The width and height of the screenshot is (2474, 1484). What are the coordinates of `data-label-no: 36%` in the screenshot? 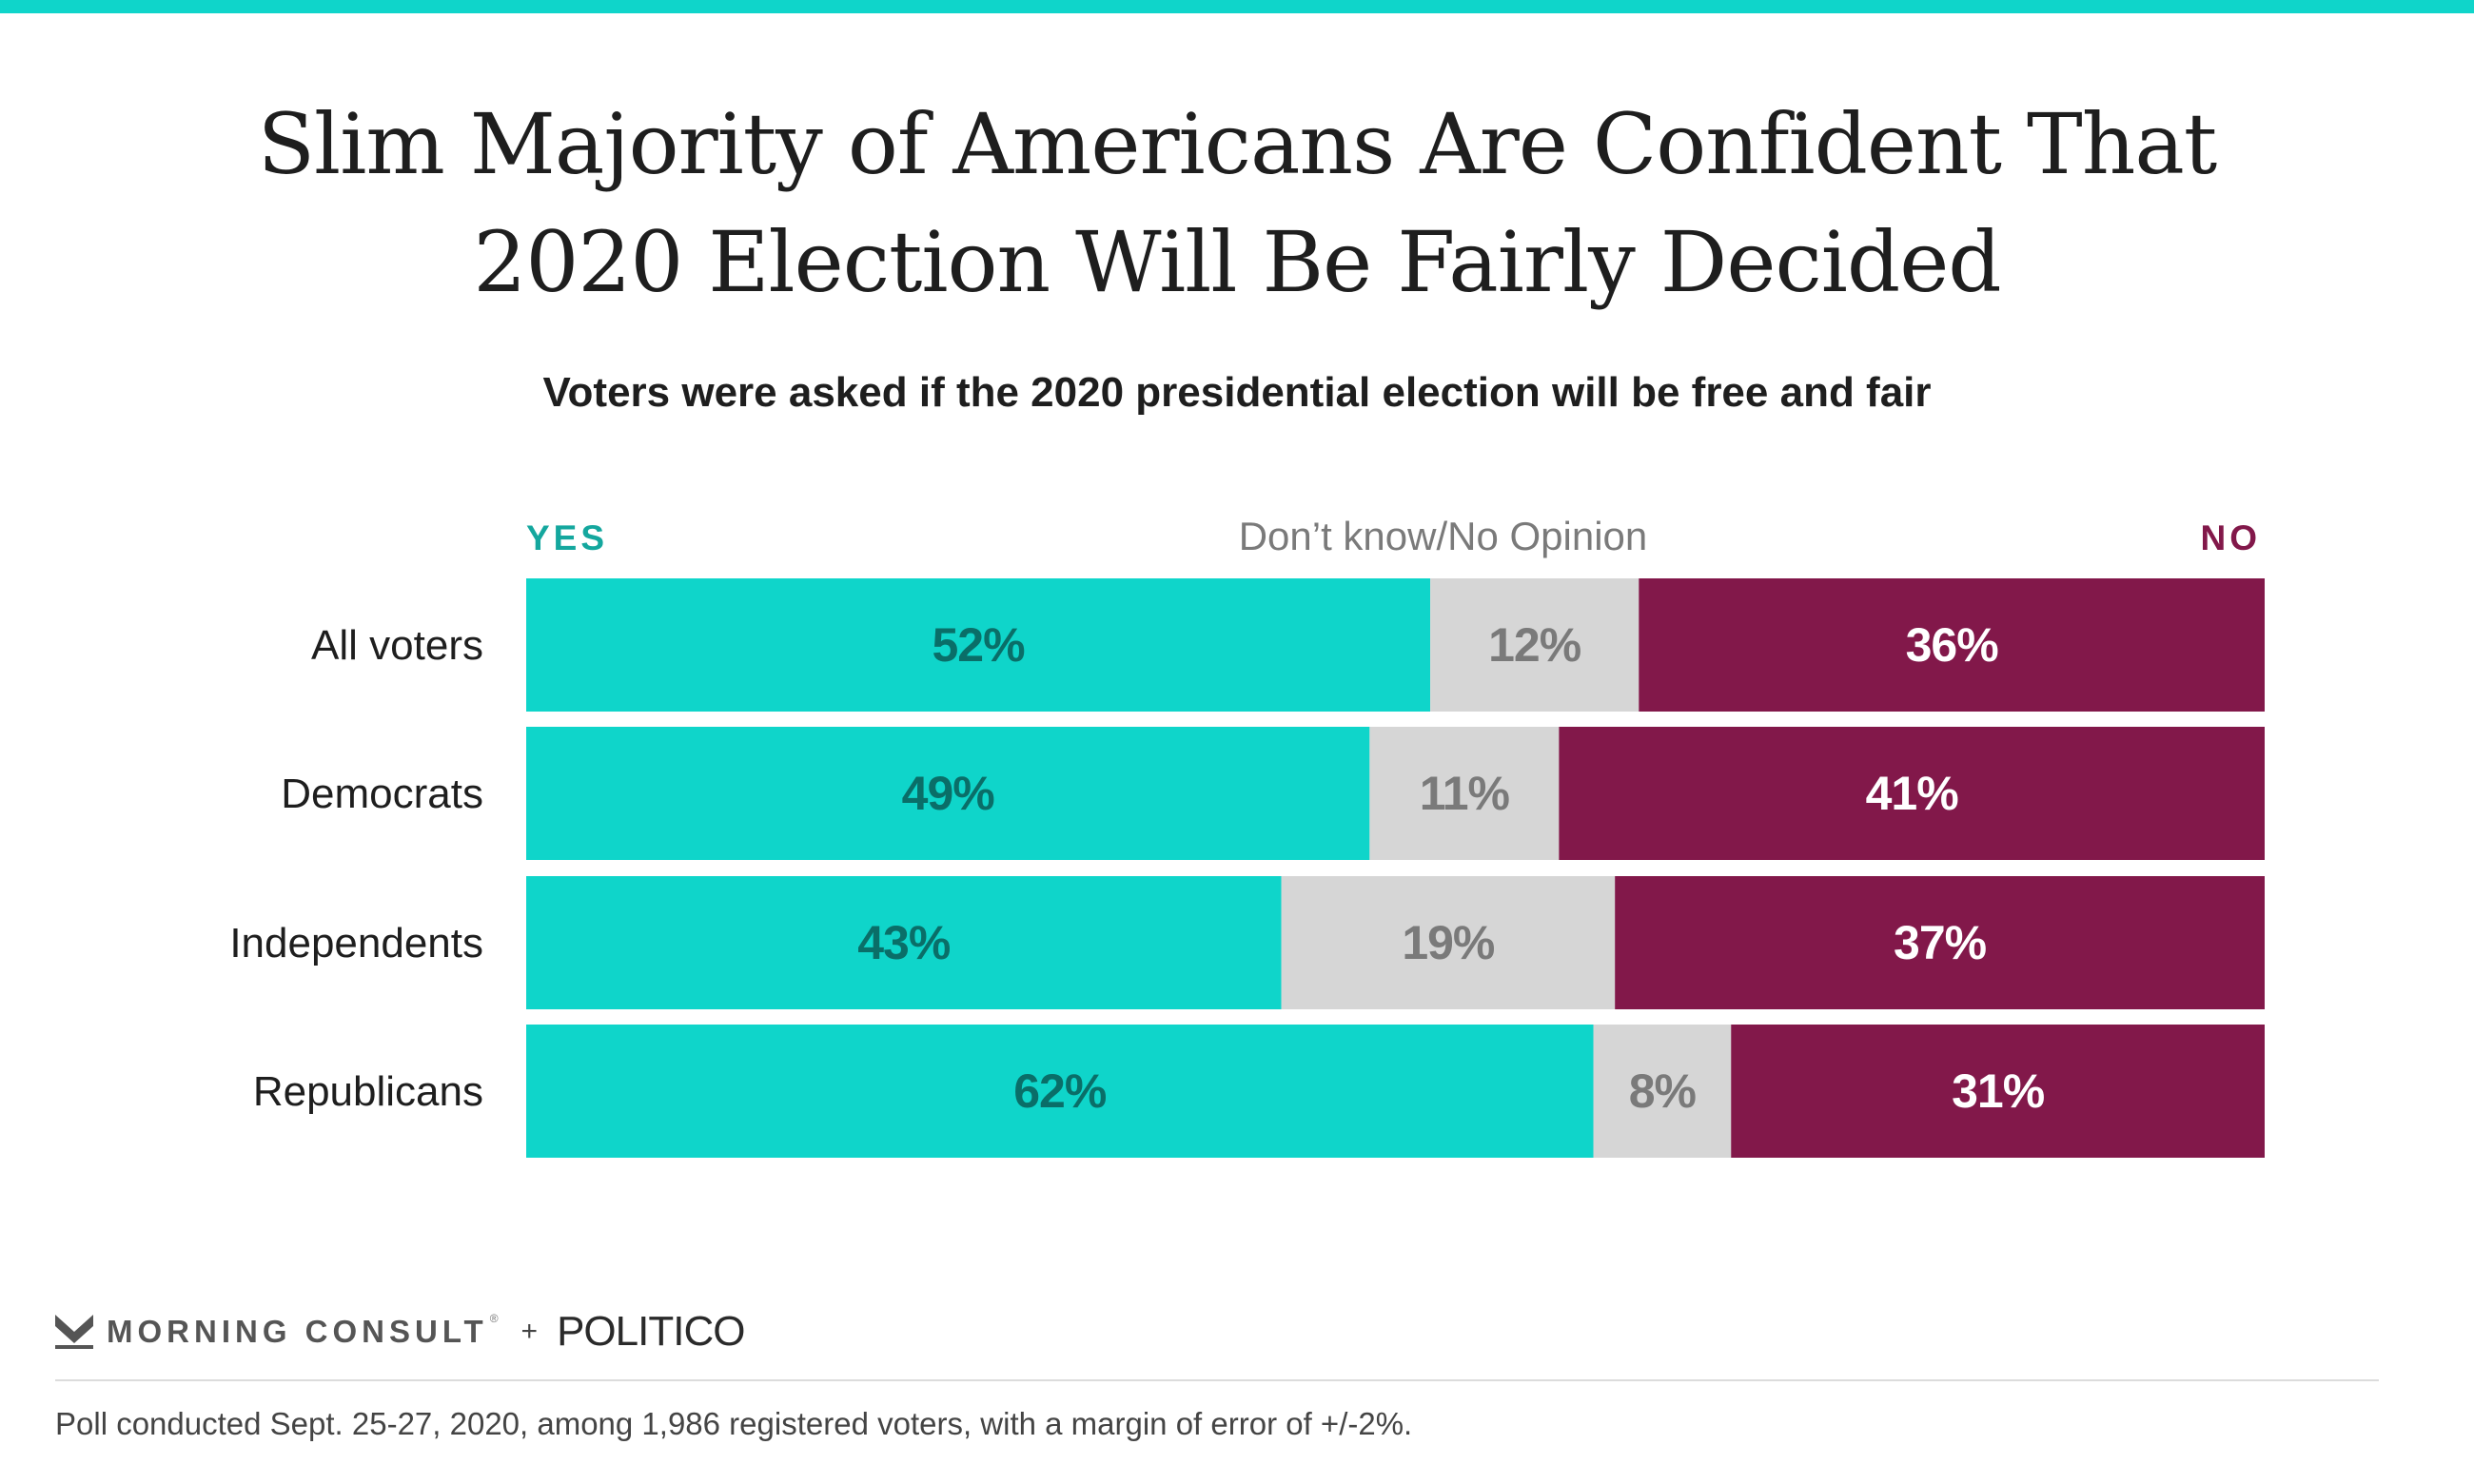 It's located at (1952, 645).